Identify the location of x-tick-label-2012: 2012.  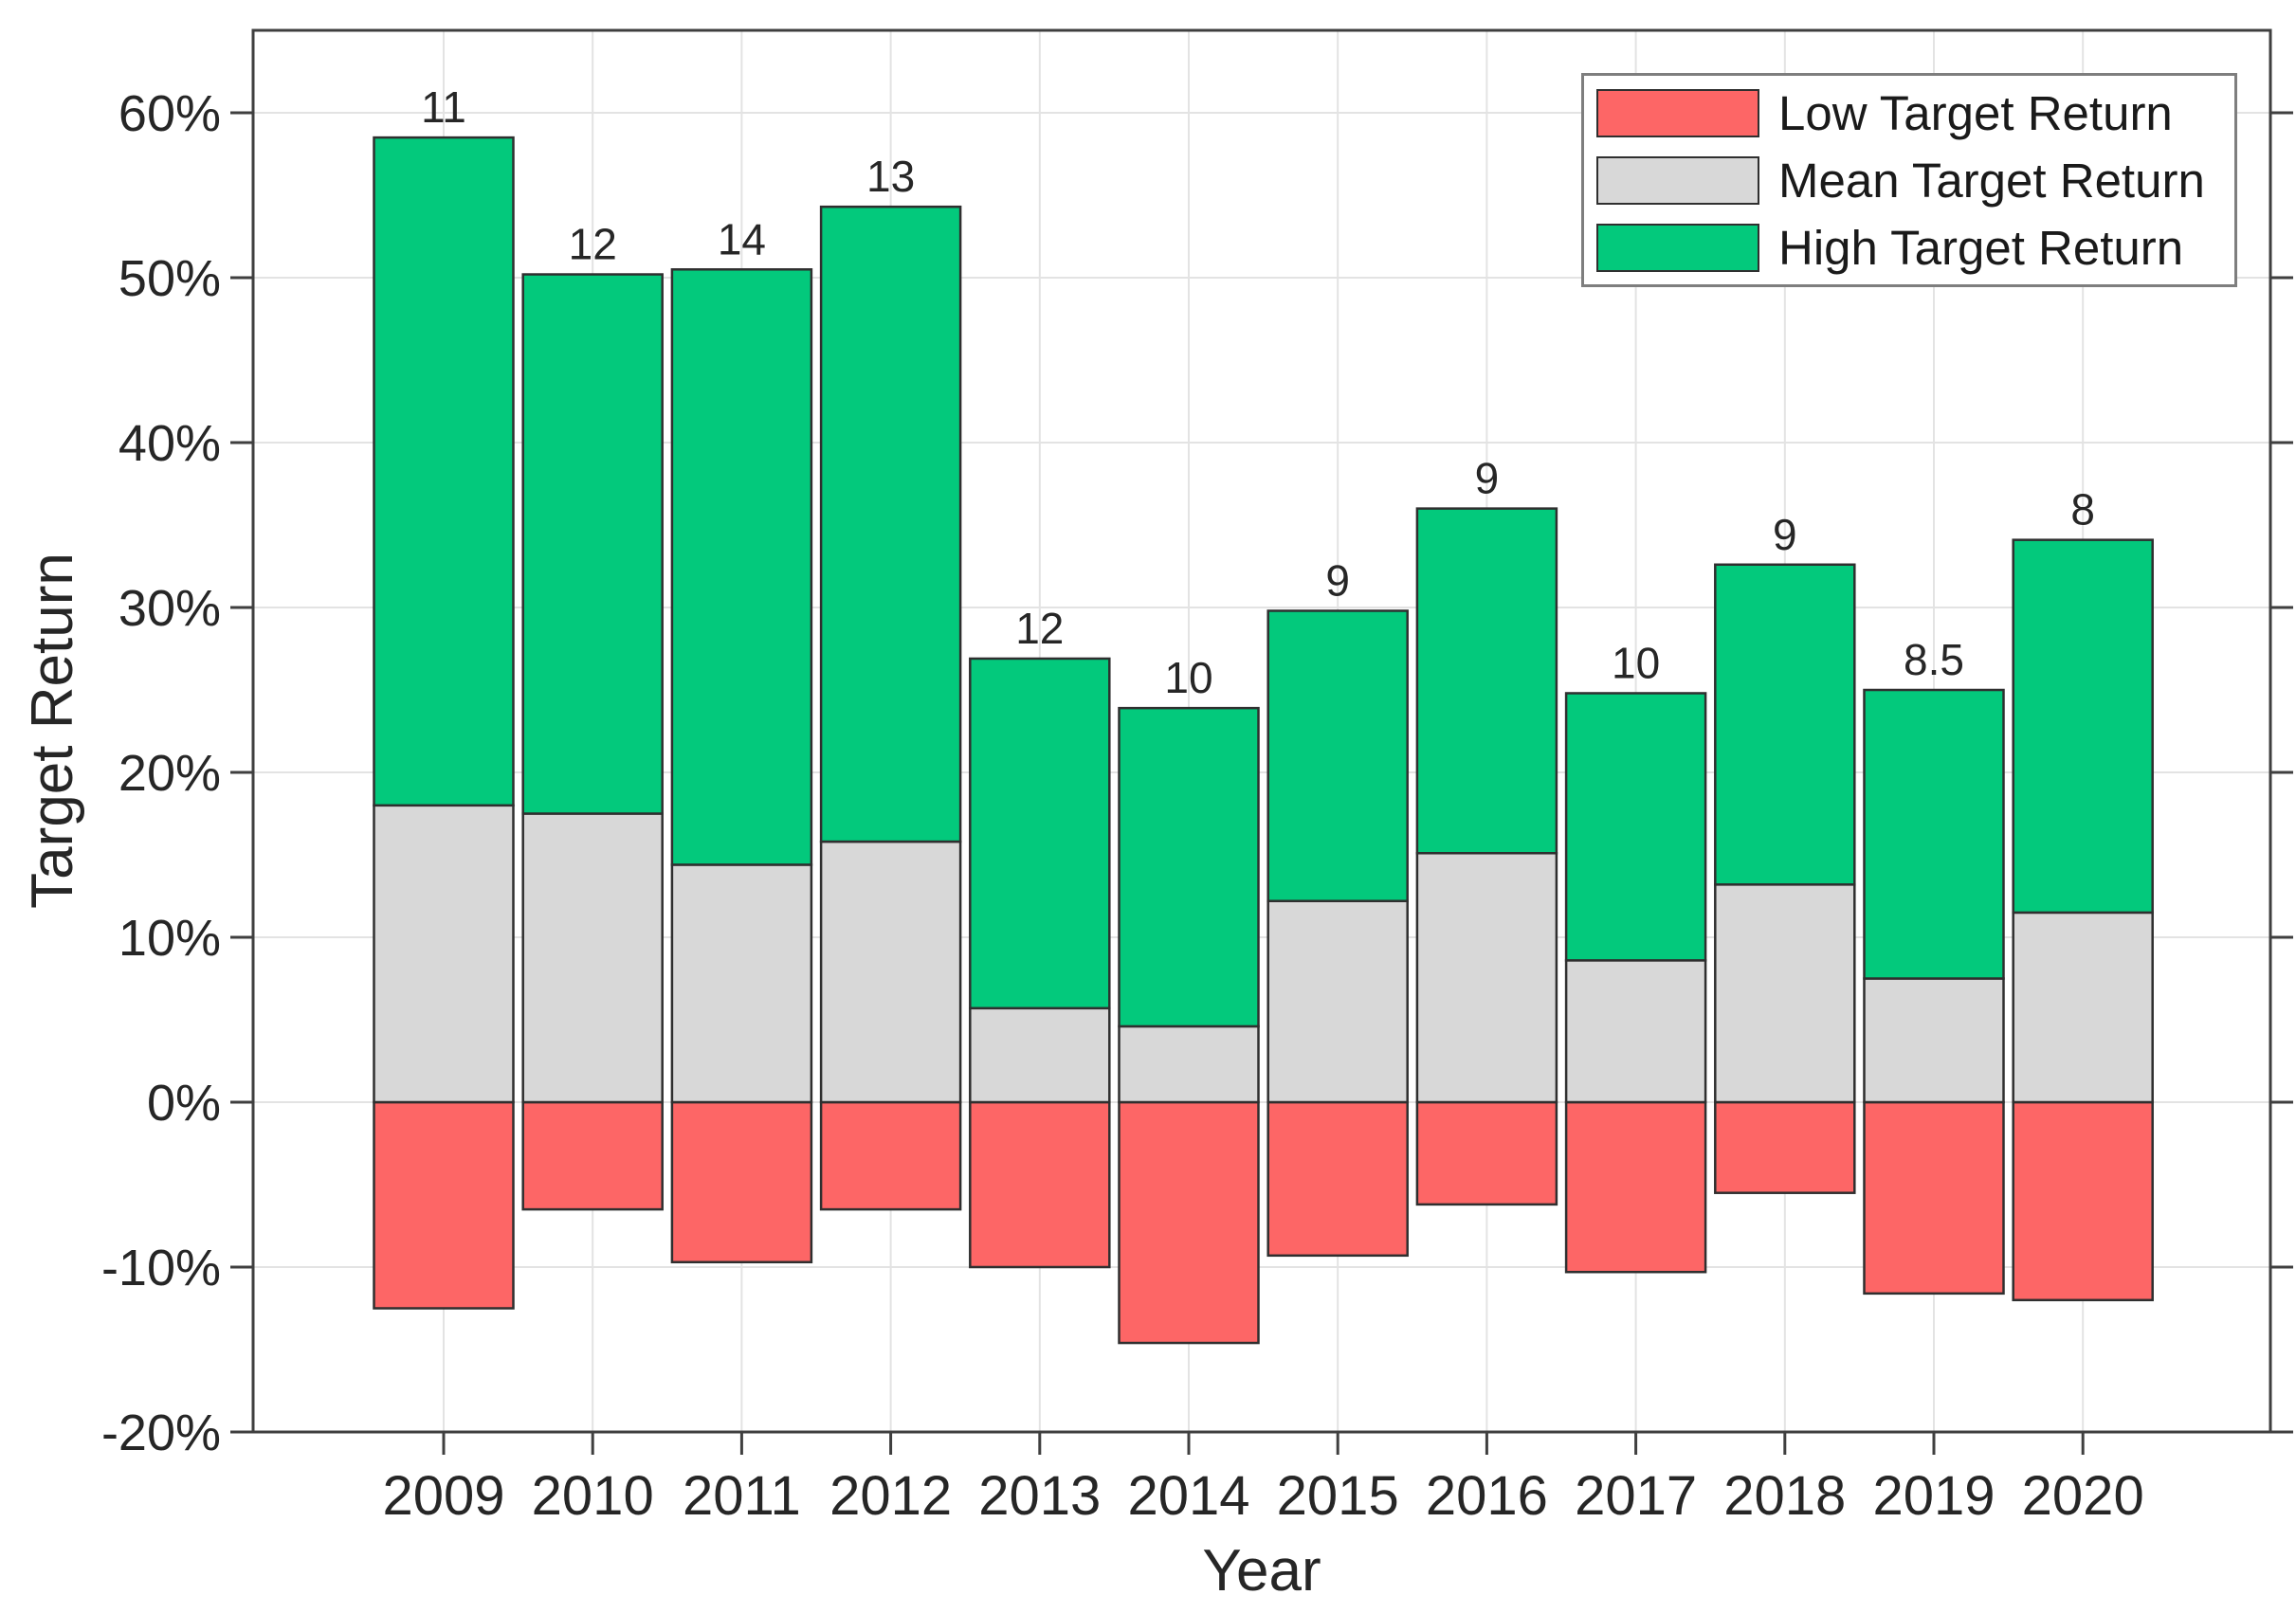
(890, 1496).